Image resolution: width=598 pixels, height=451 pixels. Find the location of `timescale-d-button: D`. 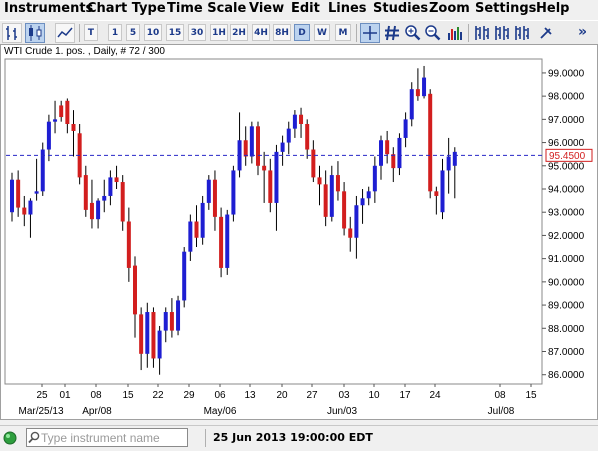

timescale-d-button: D is located at coordinates (302, 32).